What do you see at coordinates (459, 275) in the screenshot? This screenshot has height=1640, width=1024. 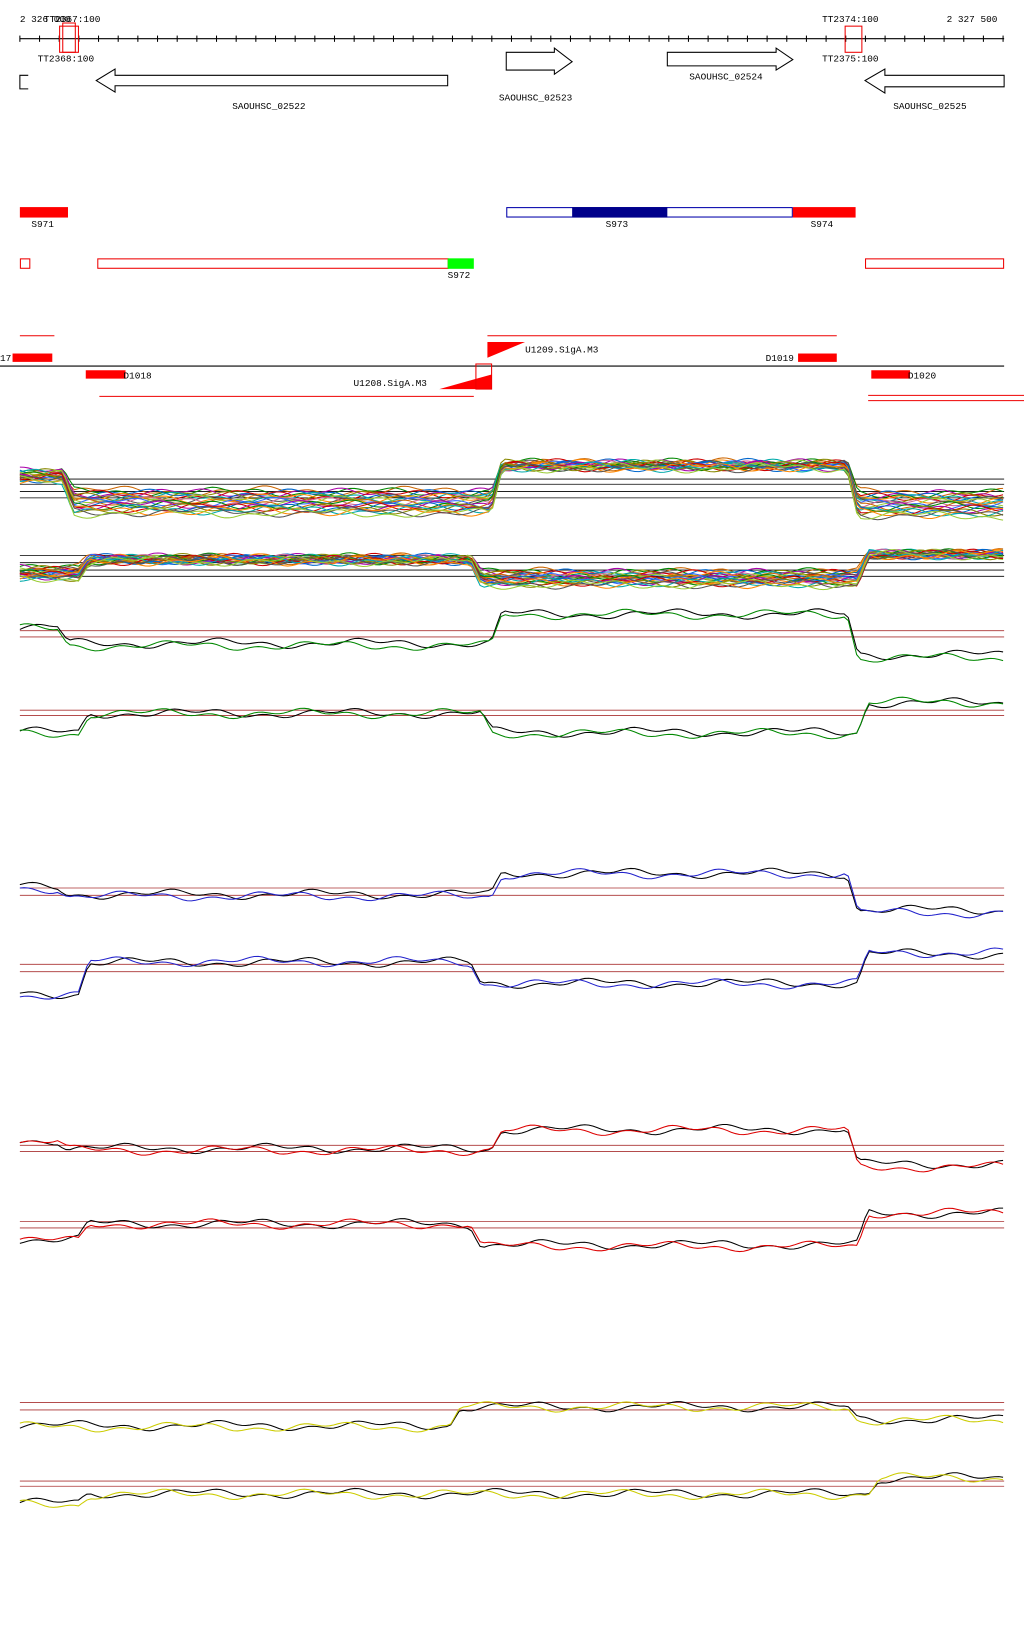 I see `segment-label: S972` at bounding box center [459, 275].